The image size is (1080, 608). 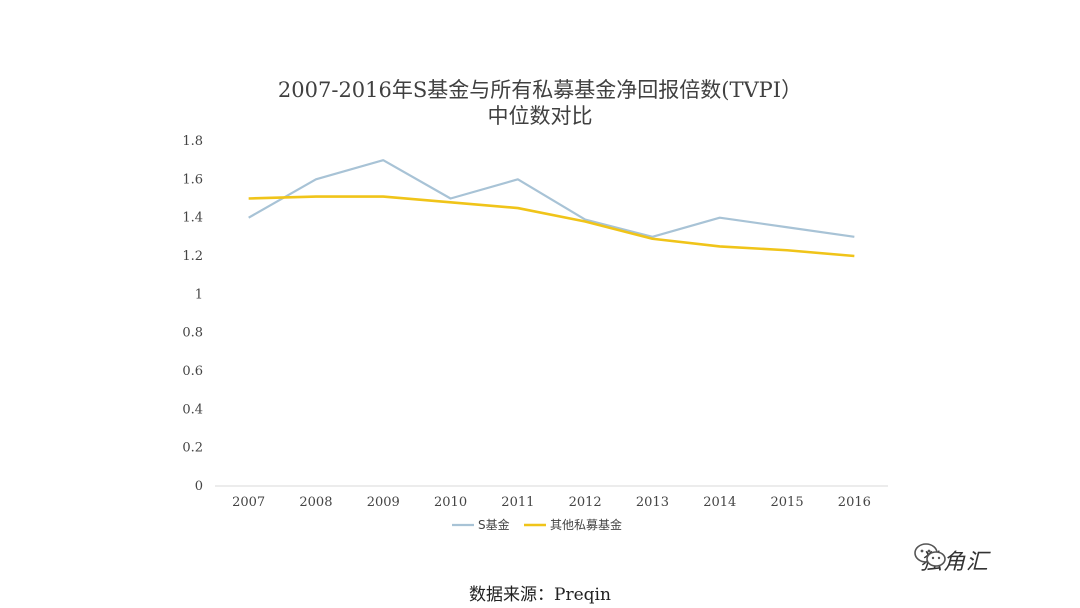 What do you see at coordinates (719, 502) in the screenshot?
I see `x-tick-label: 2014` at bounding box center [719, 502].